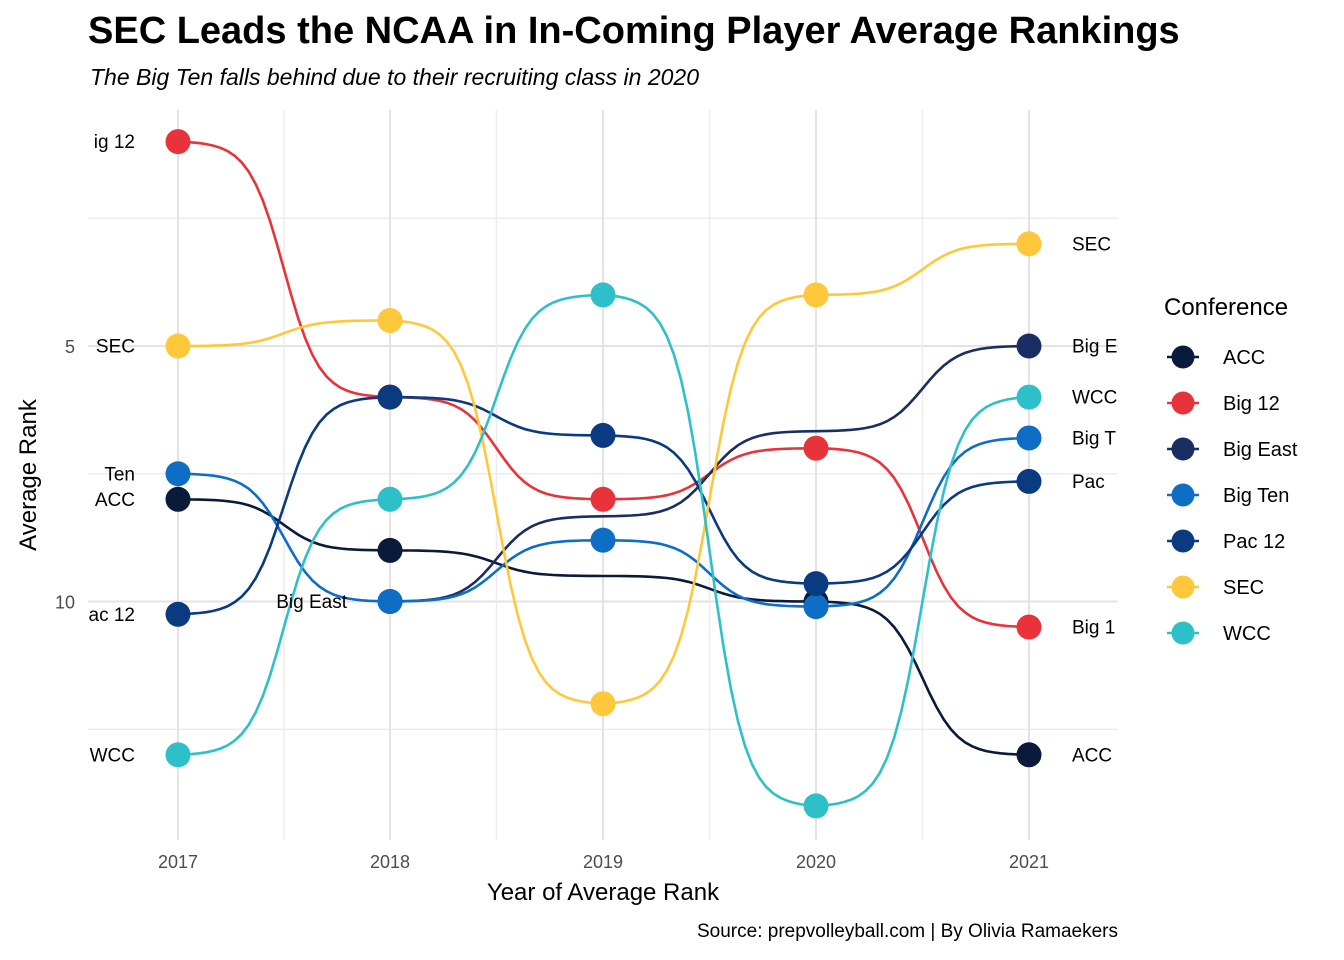  What do you see at coordinates (1260, 450) in the screenshot?
I see `legend-label: Big East` at bounding box center [1260, 450].